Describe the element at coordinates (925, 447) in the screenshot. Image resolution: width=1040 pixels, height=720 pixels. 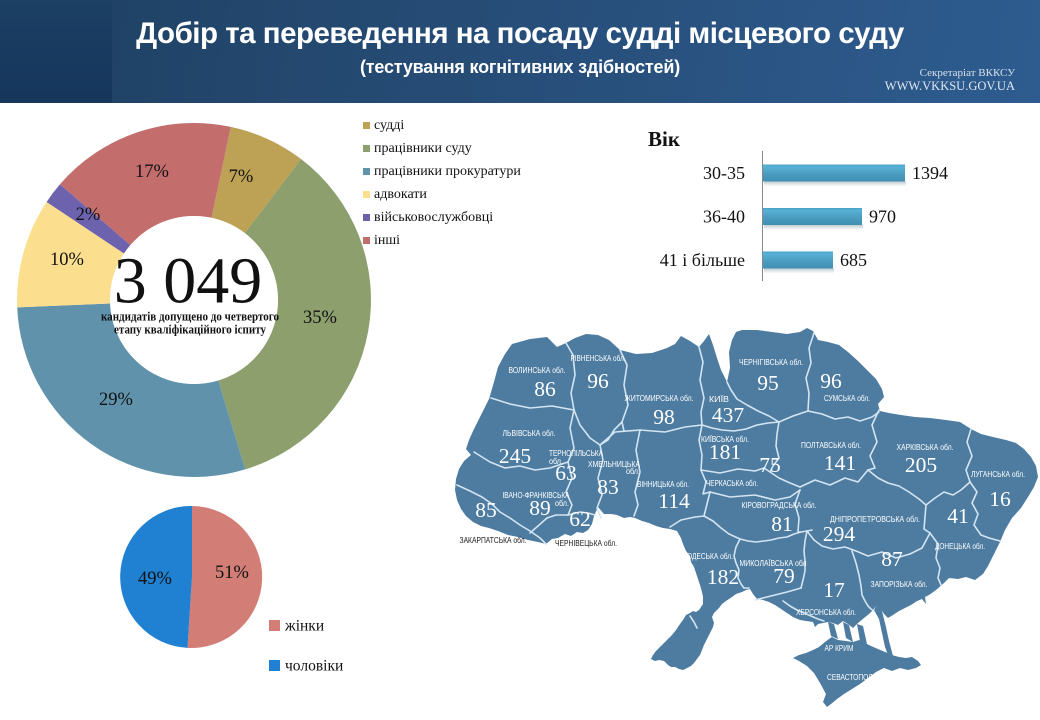
I see `svg-text: ХАРКІВСЬКА обл.` at that location.